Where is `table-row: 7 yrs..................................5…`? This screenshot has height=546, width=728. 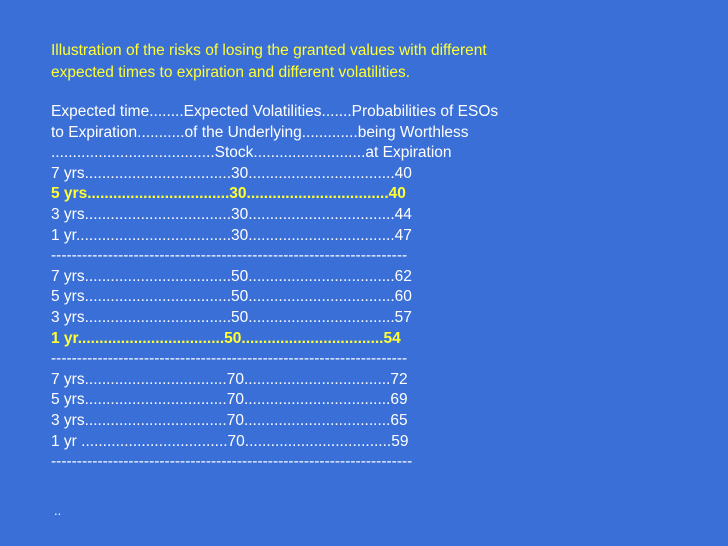 table-row: 7 yrs..................................5… is located at coordinates (231, 276).